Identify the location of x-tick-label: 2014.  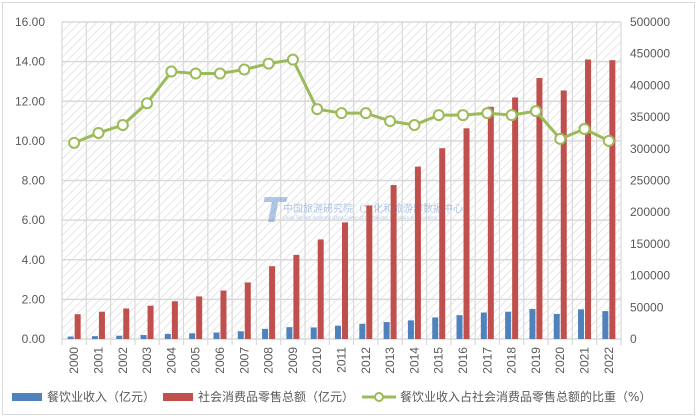
(414, 360).